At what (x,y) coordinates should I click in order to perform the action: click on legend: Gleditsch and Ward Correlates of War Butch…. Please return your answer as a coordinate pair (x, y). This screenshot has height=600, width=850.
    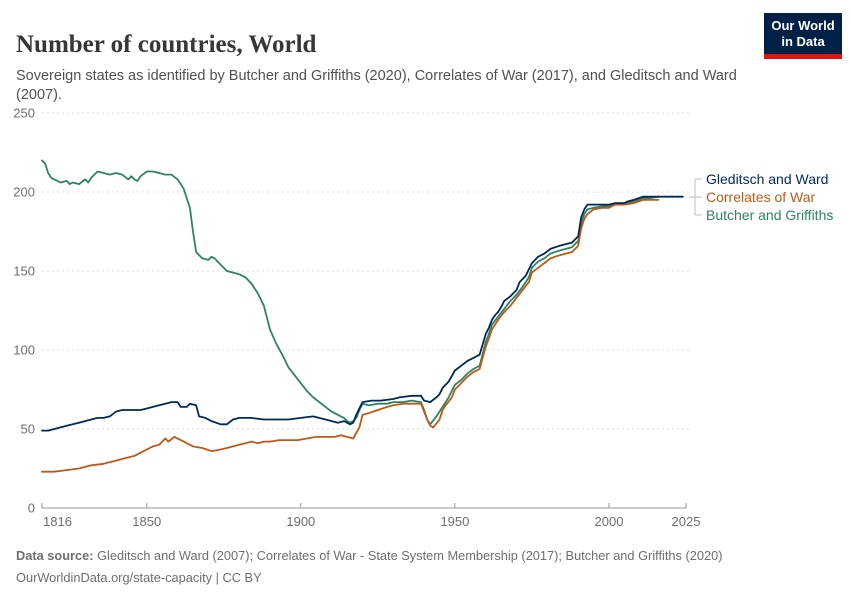
    Looking at the image, I should click on (761, 197).